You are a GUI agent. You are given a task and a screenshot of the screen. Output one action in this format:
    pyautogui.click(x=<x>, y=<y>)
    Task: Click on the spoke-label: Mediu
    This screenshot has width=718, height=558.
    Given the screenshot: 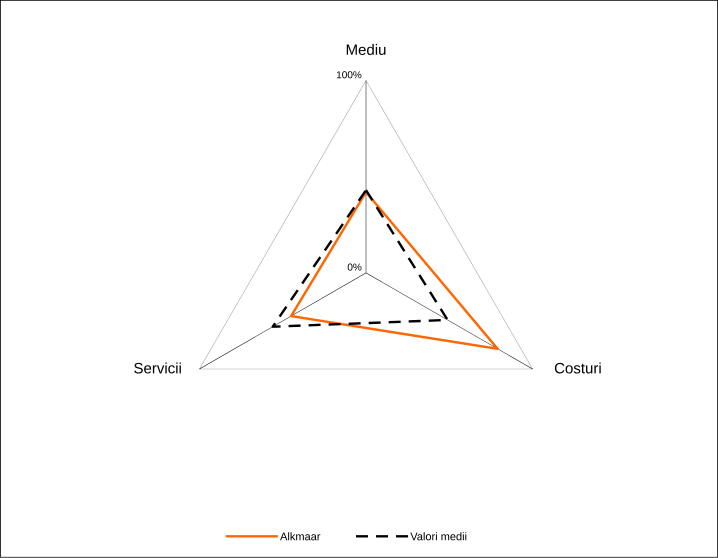 What is the action you would take?
    pyautogui.click(x=366, y=50)
    